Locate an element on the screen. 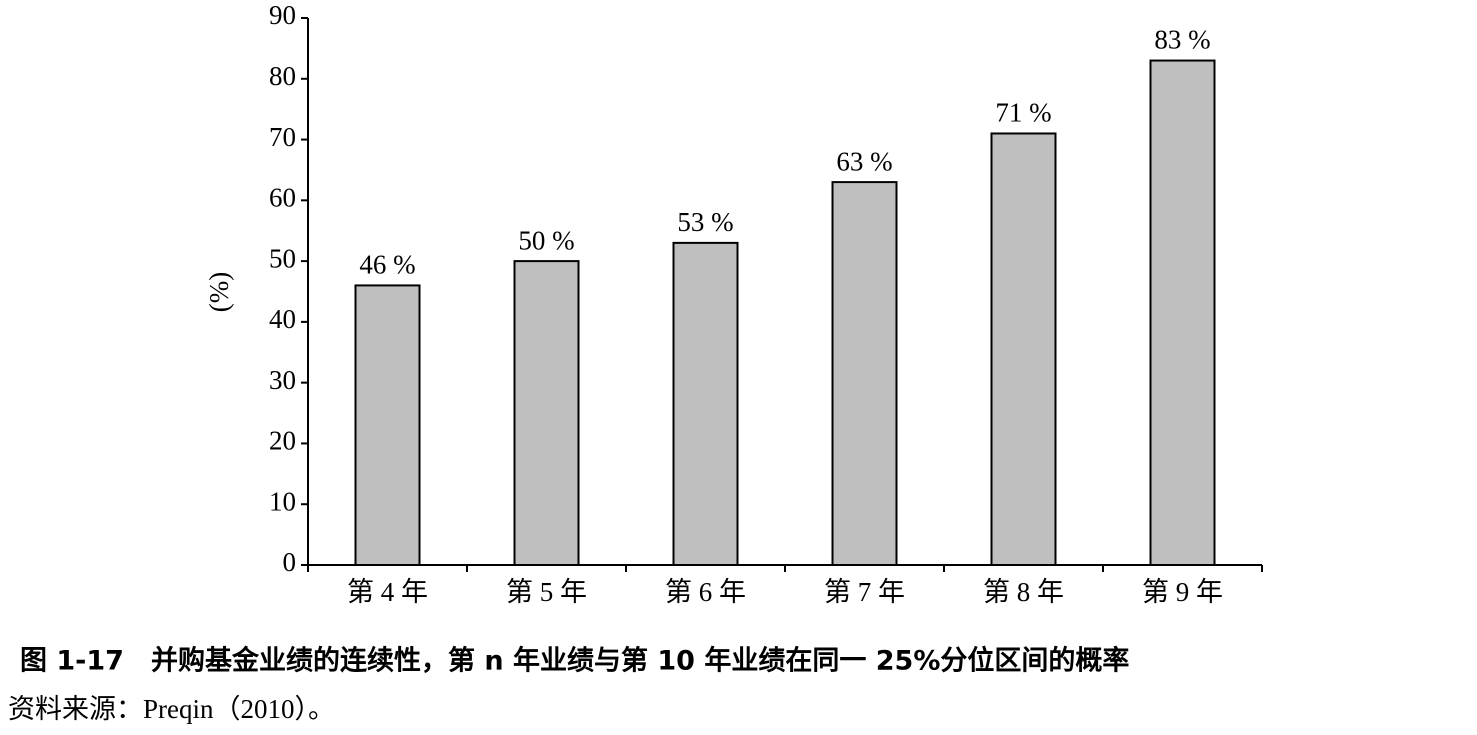 The height and width of the screenshot is (735, 1477). x-tick-label: 第 4 年 is located at coordinates (387, 592).